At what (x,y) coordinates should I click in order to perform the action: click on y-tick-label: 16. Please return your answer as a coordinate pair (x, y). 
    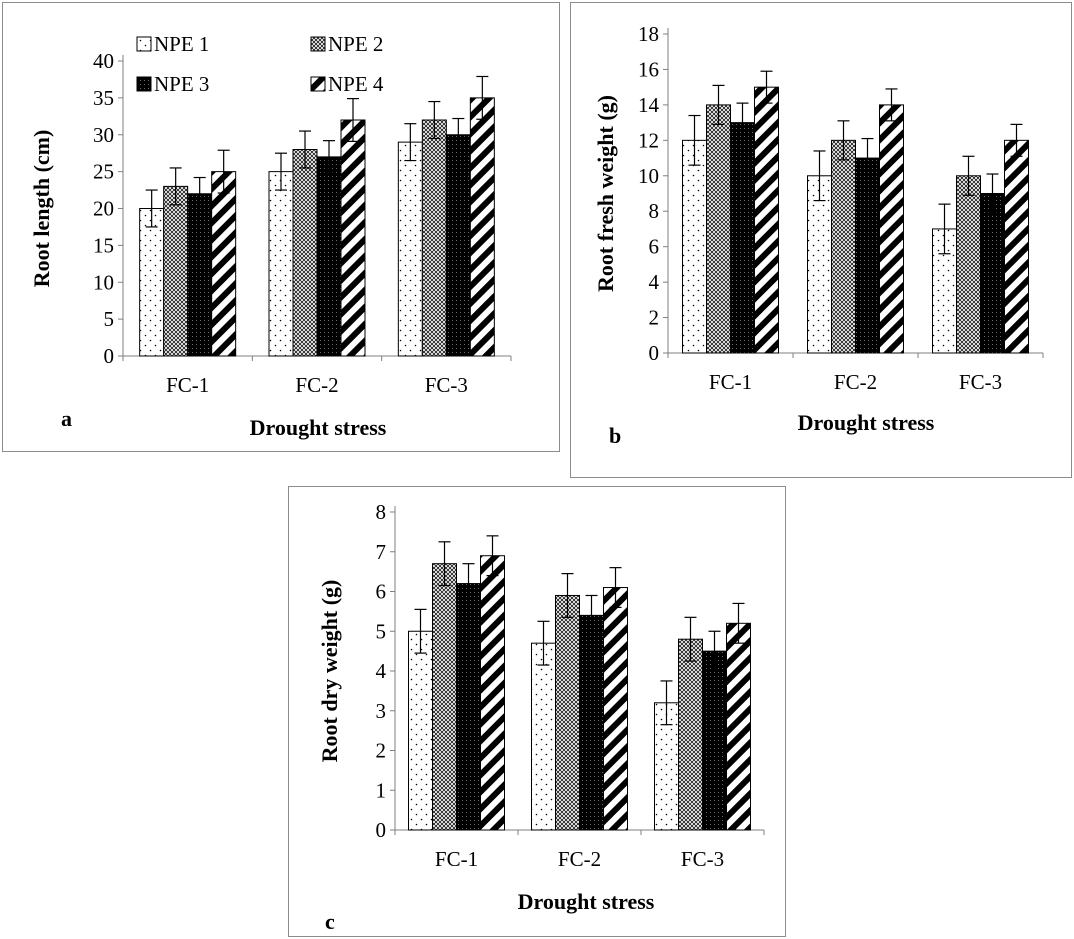
    Looking at the image, I should click on (648, 69).